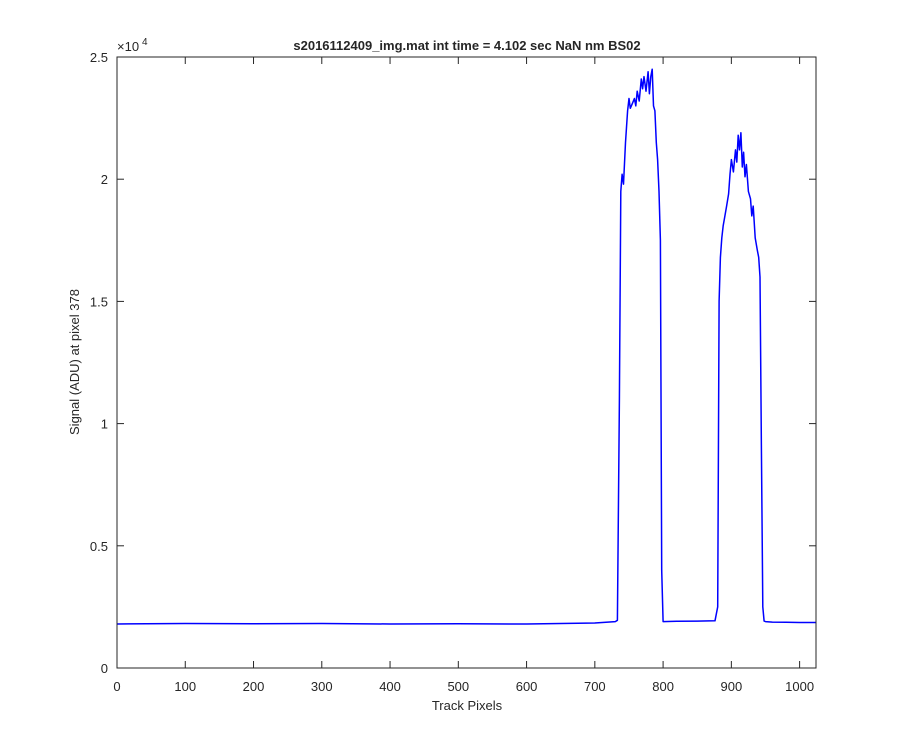 Image resolution: width=900 pixels, height=750 pixels. Describe the element at coordinates (390, 686) in the screenshot. I see `x-tick-label: 400` at that location.